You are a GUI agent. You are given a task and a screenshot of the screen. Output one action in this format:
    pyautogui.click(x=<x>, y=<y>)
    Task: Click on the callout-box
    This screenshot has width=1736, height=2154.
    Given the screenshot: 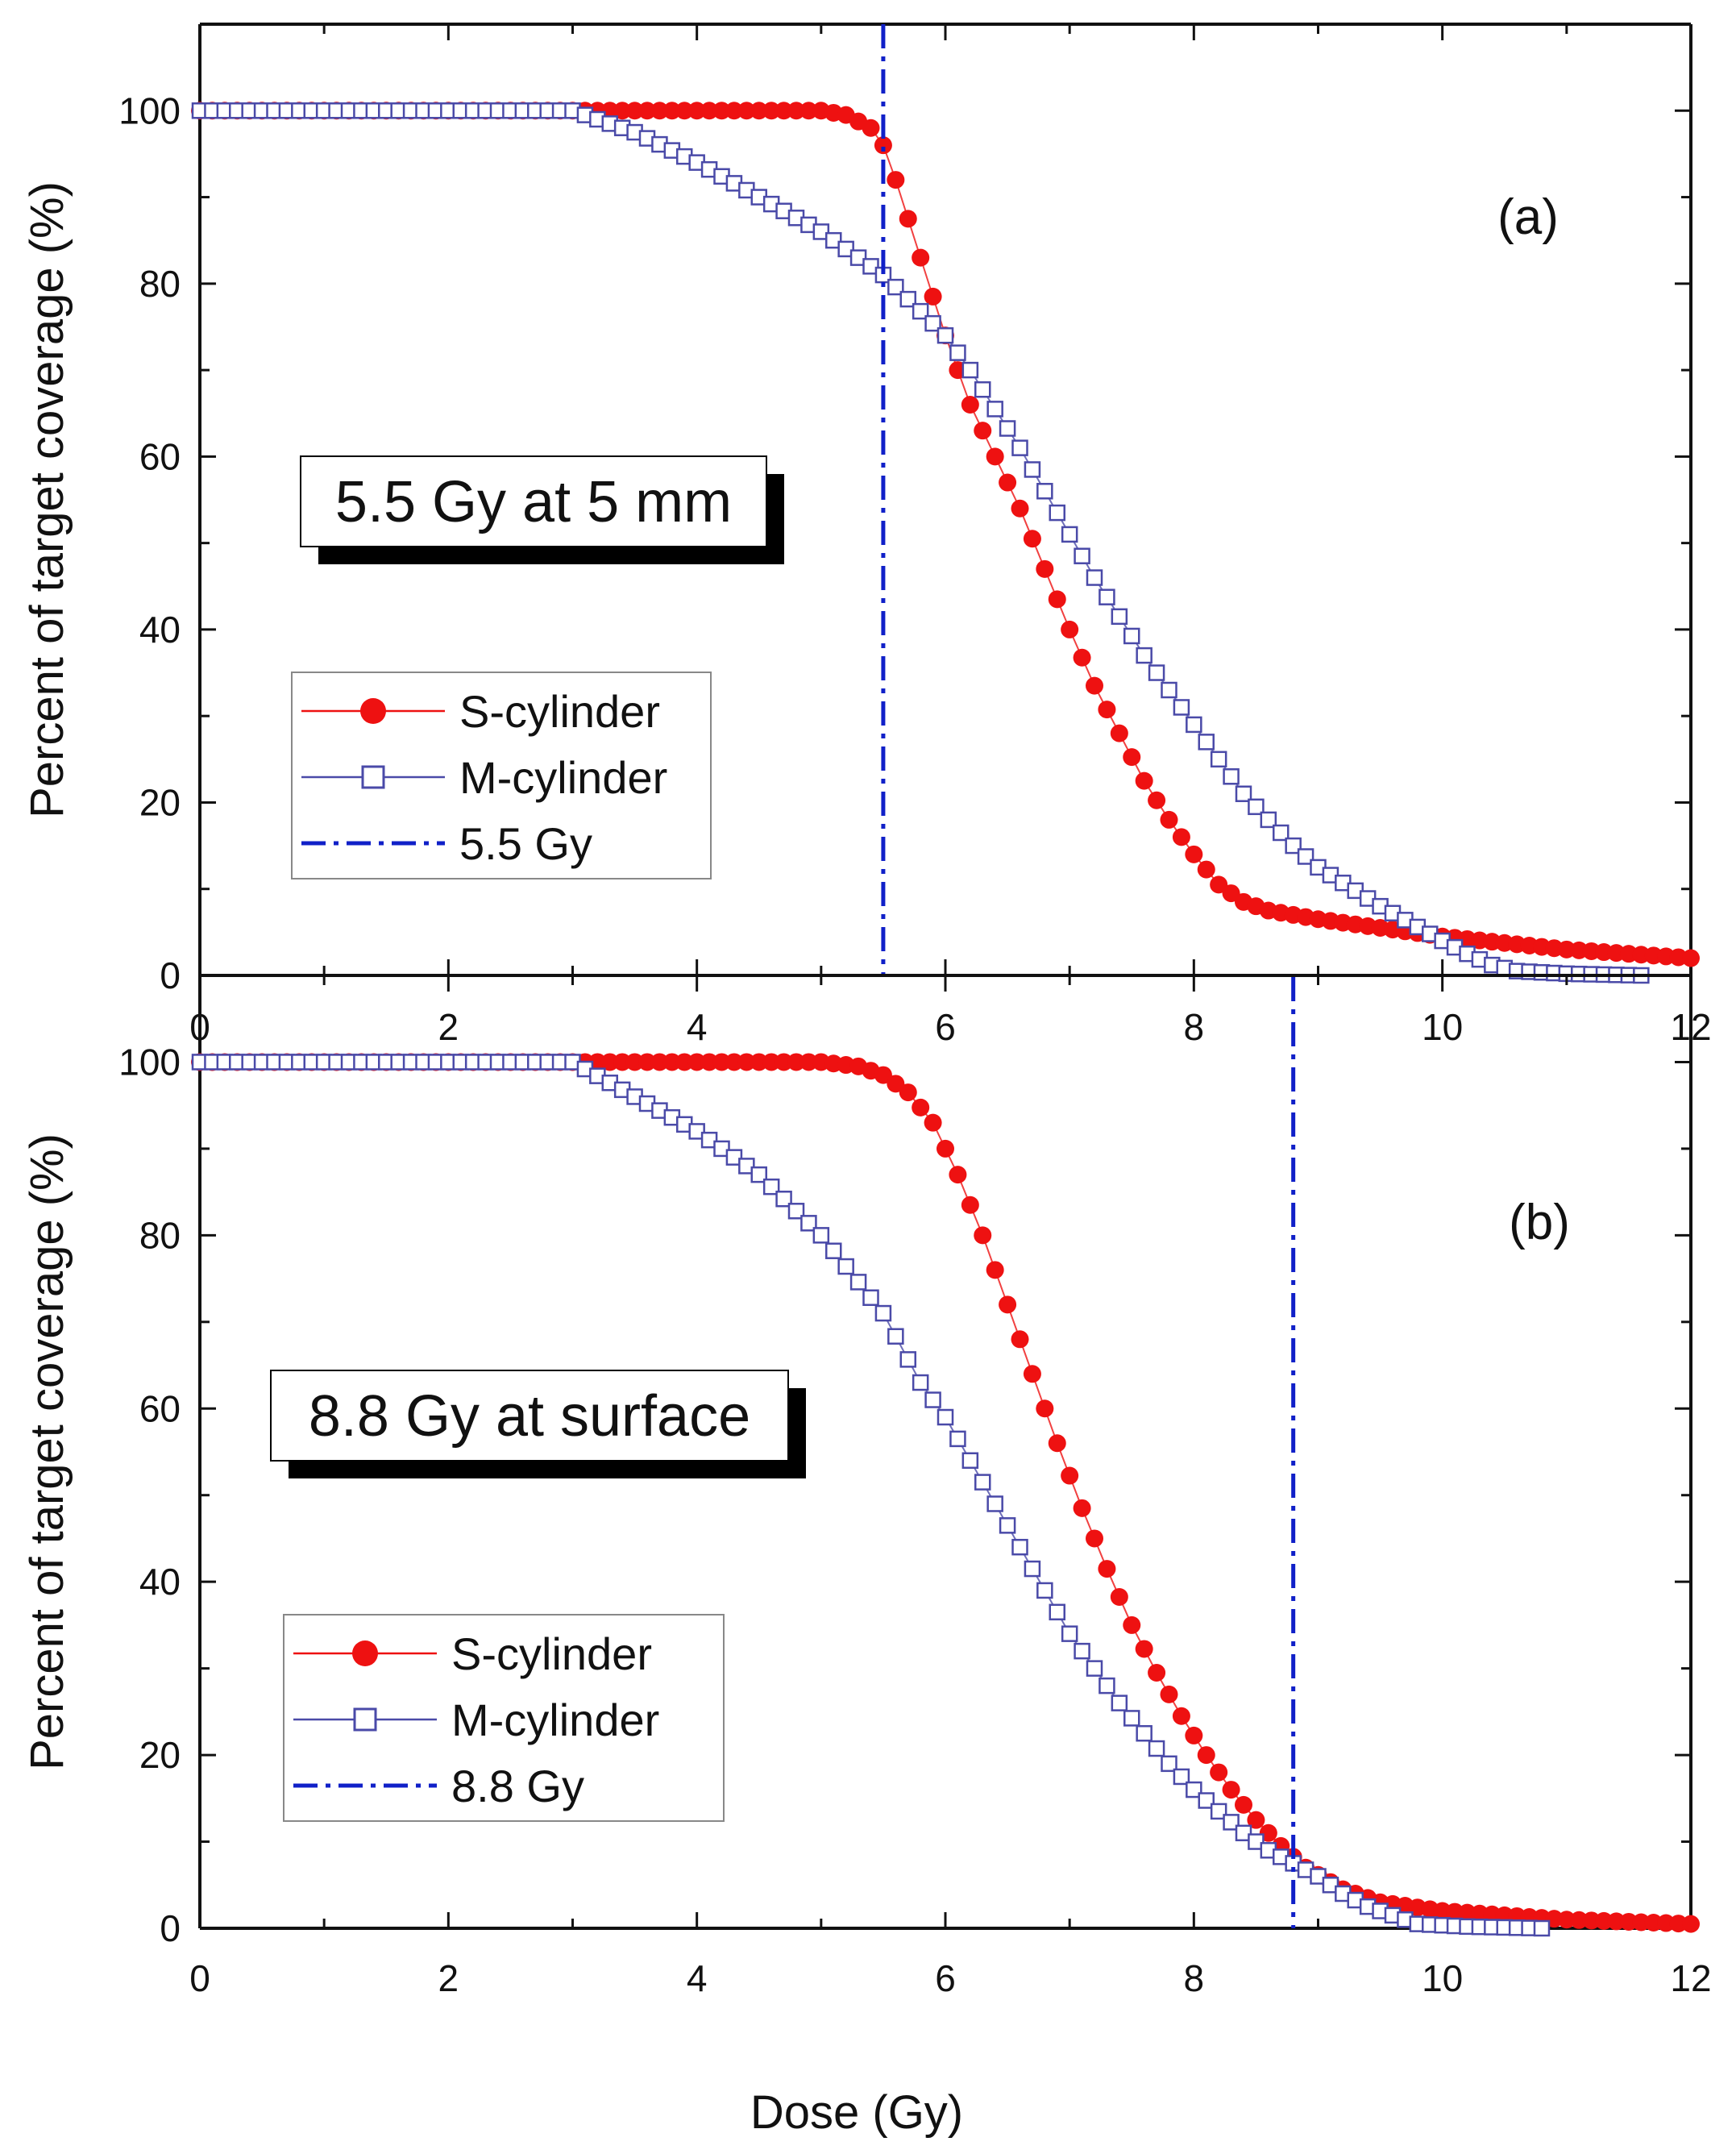 What is the action you would take?
    pyautogui.click(x=533, y=501)
    